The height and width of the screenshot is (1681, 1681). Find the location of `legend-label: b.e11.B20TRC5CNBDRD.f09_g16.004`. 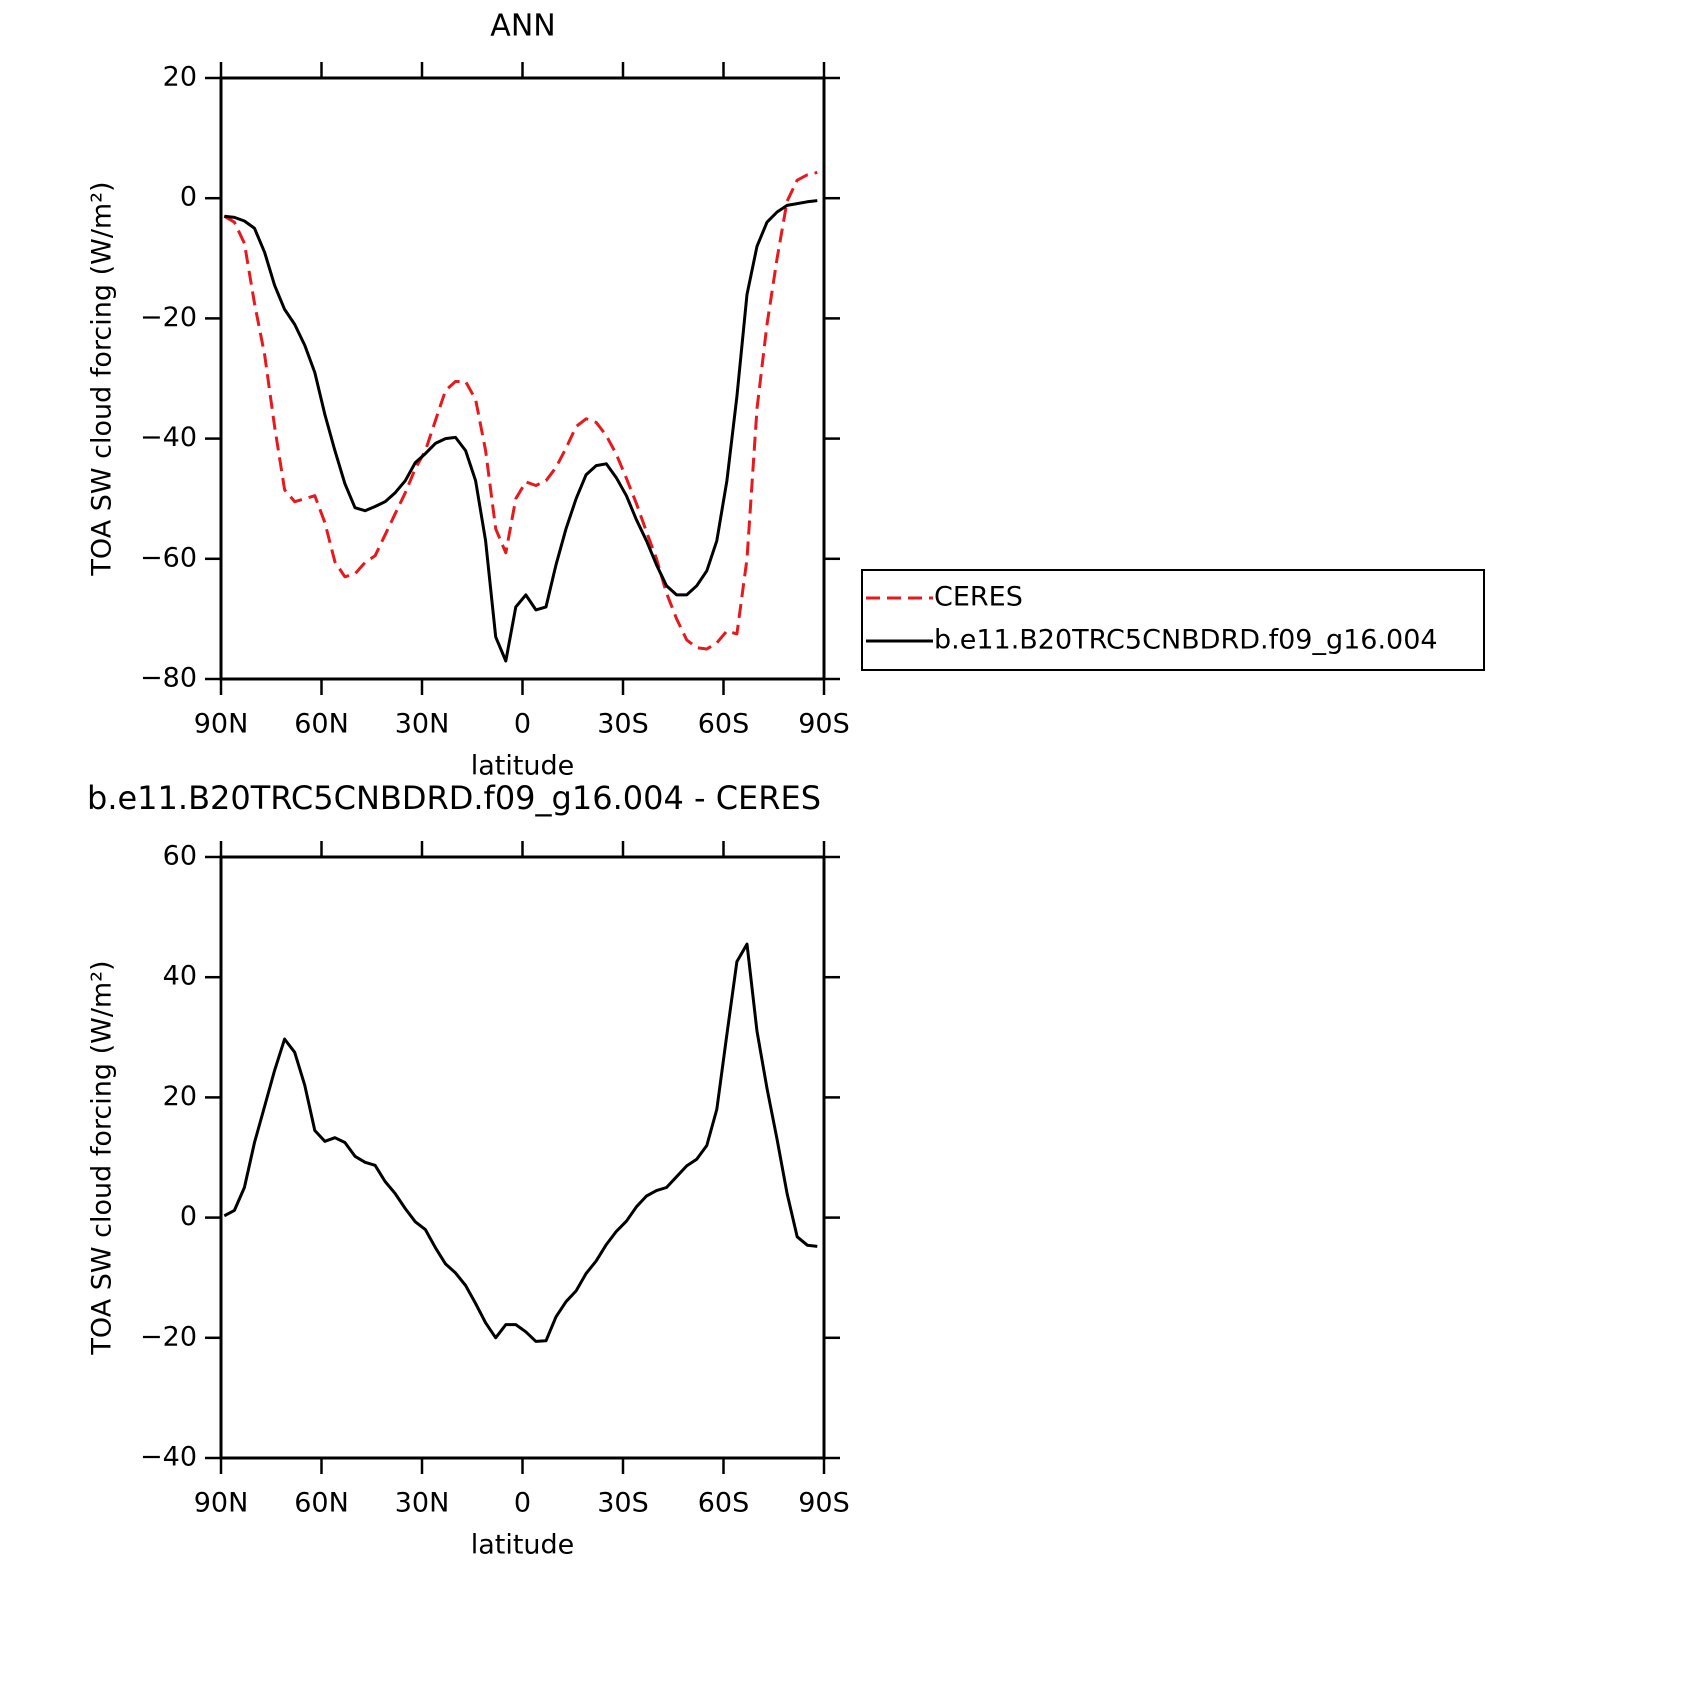

legend-label: b.e11.B20TRC5CNBDRD.f09_g16.004 is located at coordinates (1186, 640).